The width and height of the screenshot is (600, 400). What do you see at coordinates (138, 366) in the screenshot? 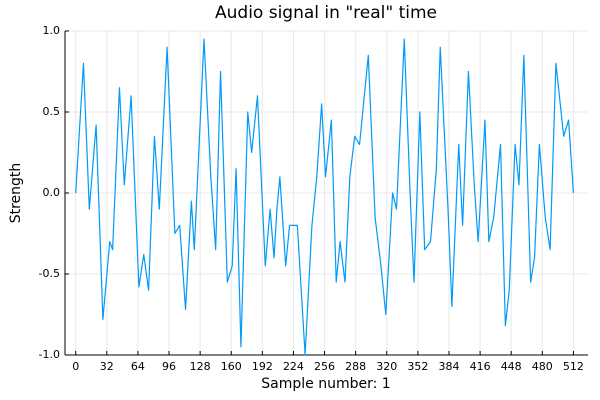
I see `x-tick-label: 64` at bounding box center [138, 366].